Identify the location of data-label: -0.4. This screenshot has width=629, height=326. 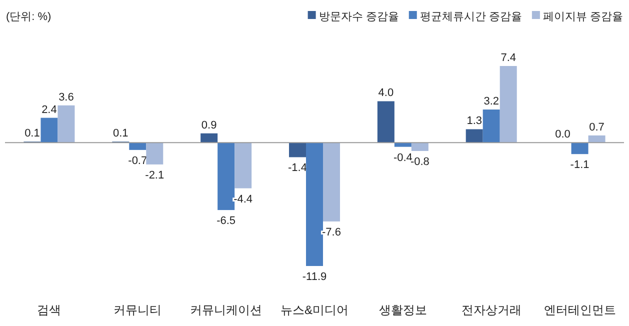
(402, 158).